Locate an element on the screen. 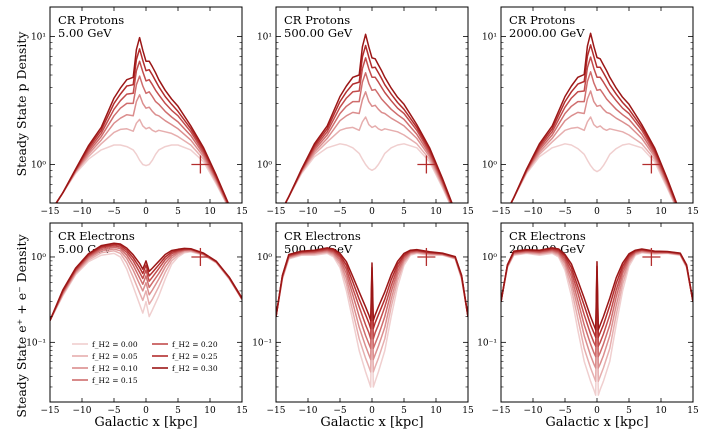  ylabel-top: Steady State p Density is located at coordinates (21, 104).